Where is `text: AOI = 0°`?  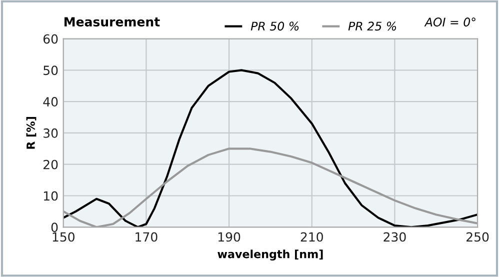
text: AOI = 0° is located at coordinates (450, 22).